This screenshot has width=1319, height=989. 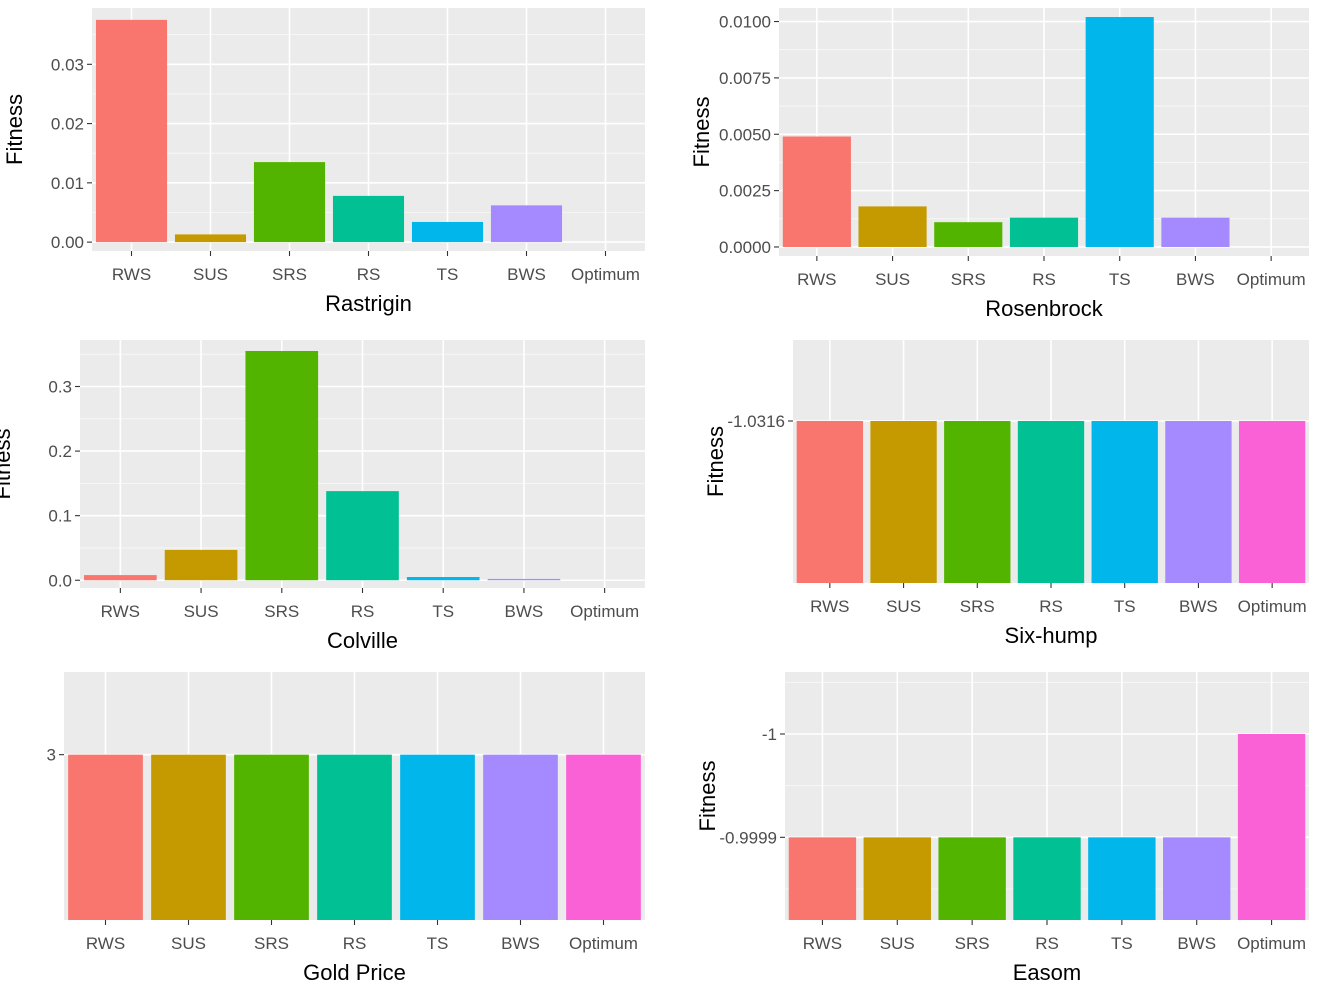 What do you see at coordinates (354, 972) in the screenshot?
I see `x-axis-title: Gold Price` at bounding box center [354, 972].